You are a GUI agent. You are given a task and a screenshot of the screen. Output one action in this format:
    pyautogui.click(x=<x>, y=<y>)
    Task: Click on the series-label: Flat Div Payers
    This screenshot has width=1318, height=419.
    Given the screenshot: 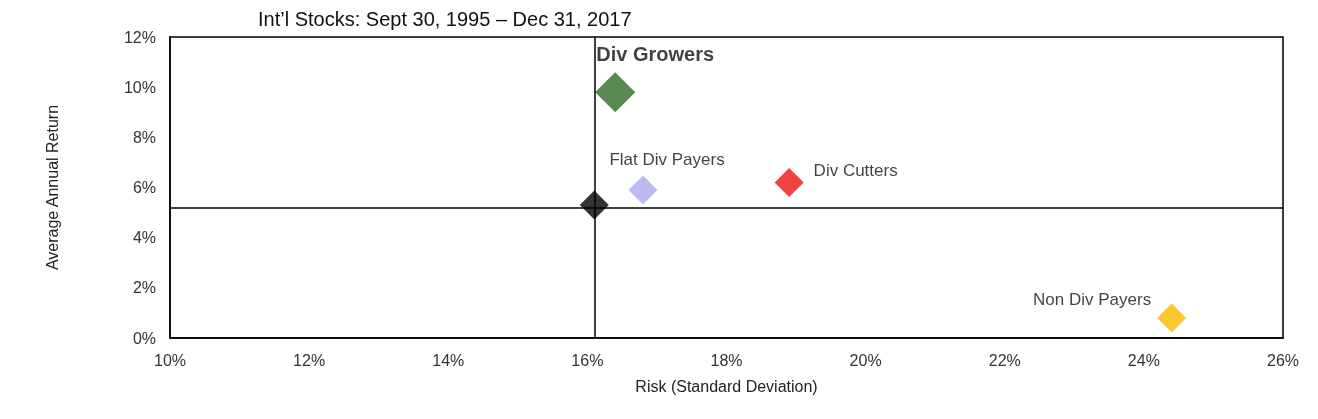 What is the action you would take?
    pyautogui.click(x=667, y=159)
    